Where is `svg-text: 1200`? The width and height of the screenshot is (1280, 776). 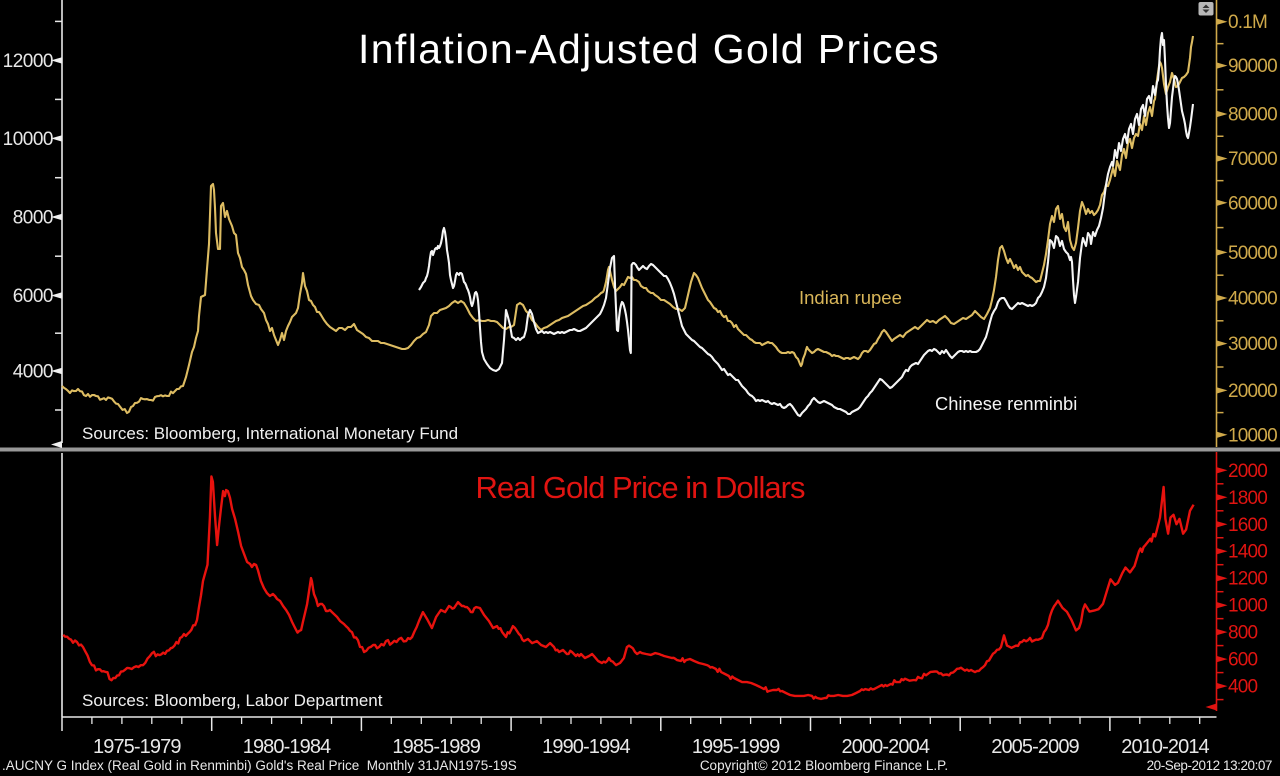 svg-text: 1200 is located at coordinates (1247, 579).